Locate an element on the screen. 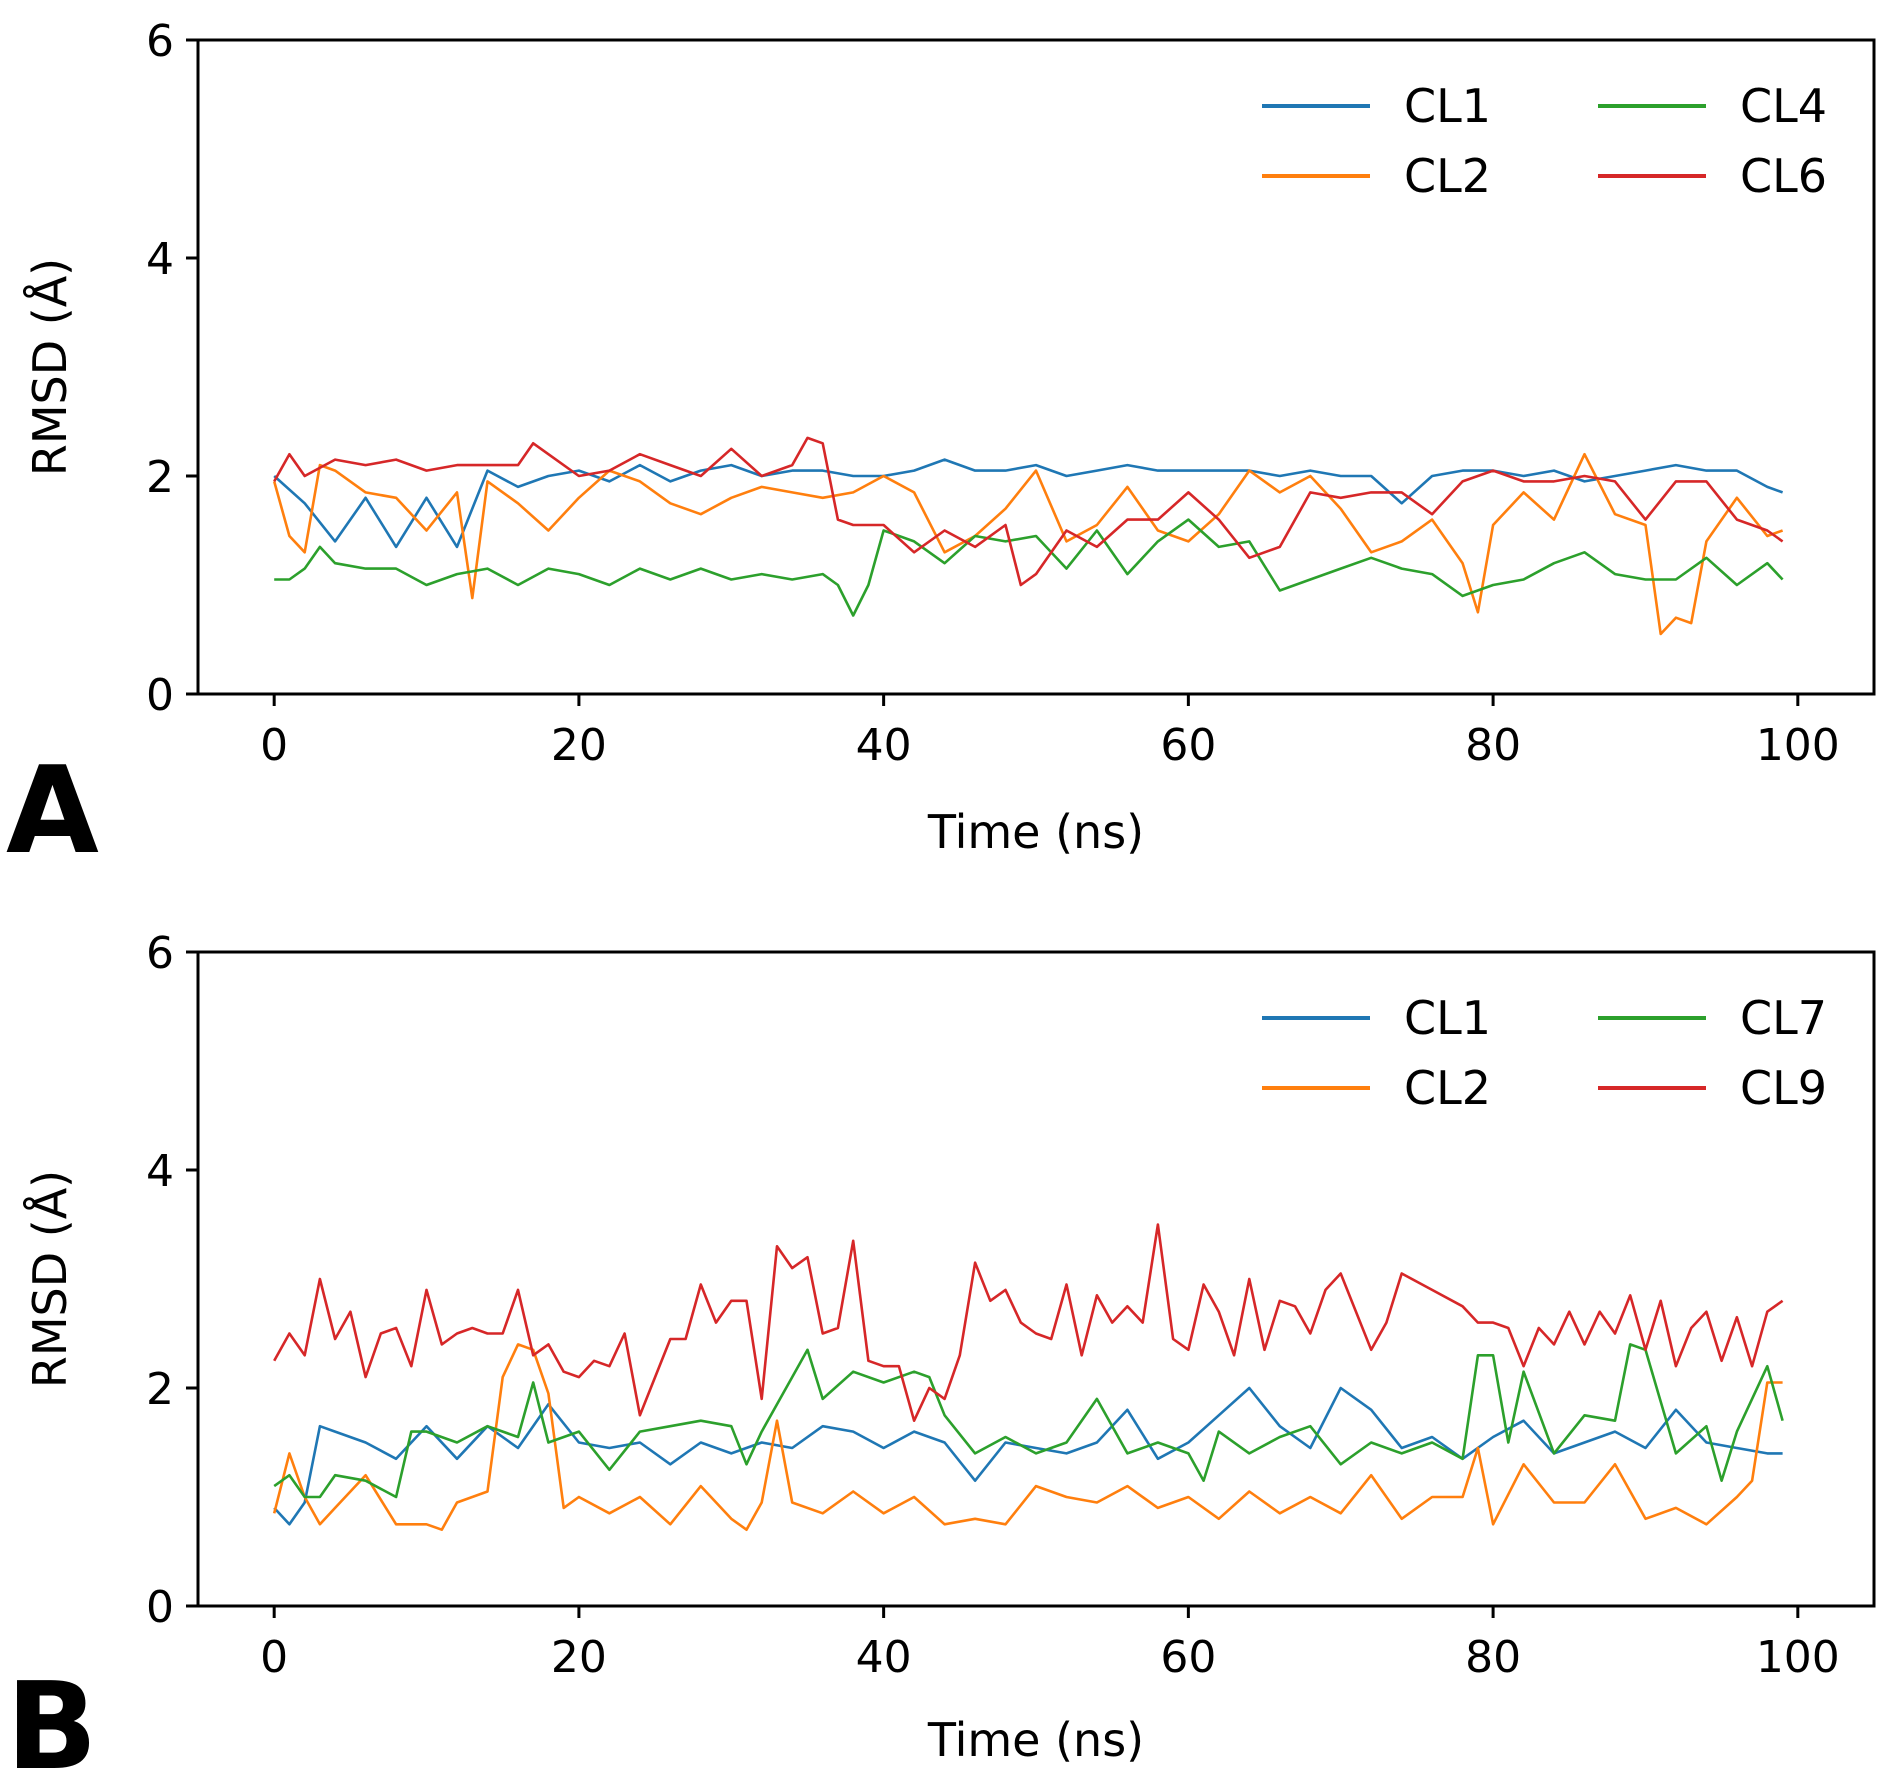 Image resolution: width=1892 pixels, height=1790 pixels. series-line-cl9 is located at coordinates (1028, 1322).